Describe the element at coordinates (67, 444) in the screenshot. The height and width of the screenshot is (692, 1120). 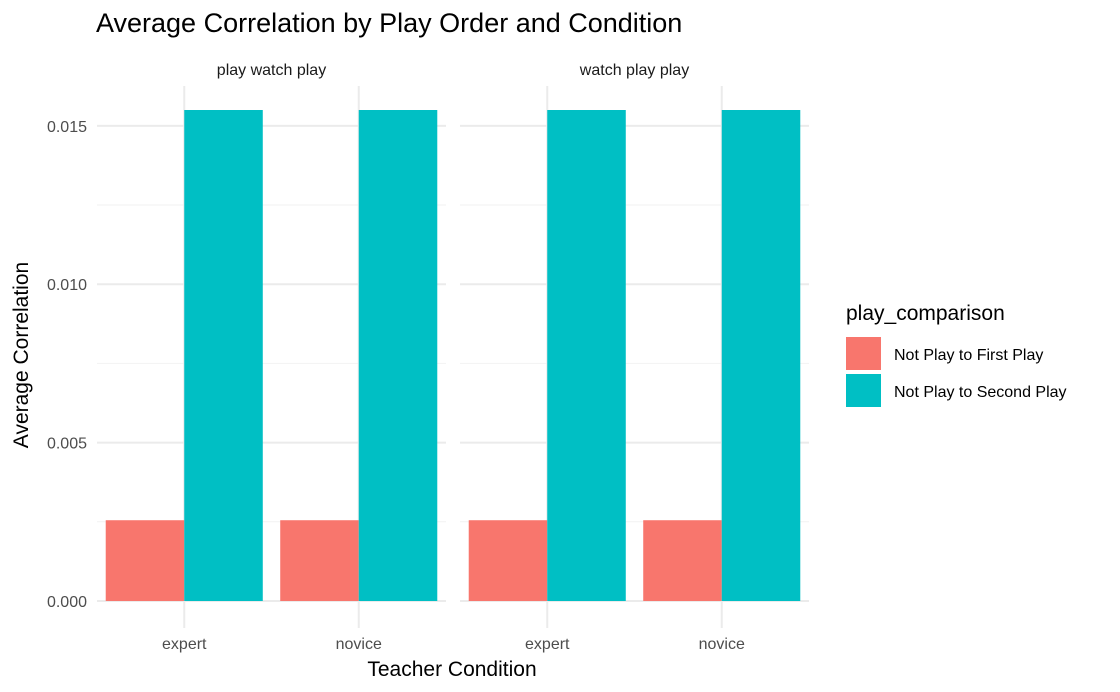
I see `y-tick-label: 0.005` at that location.